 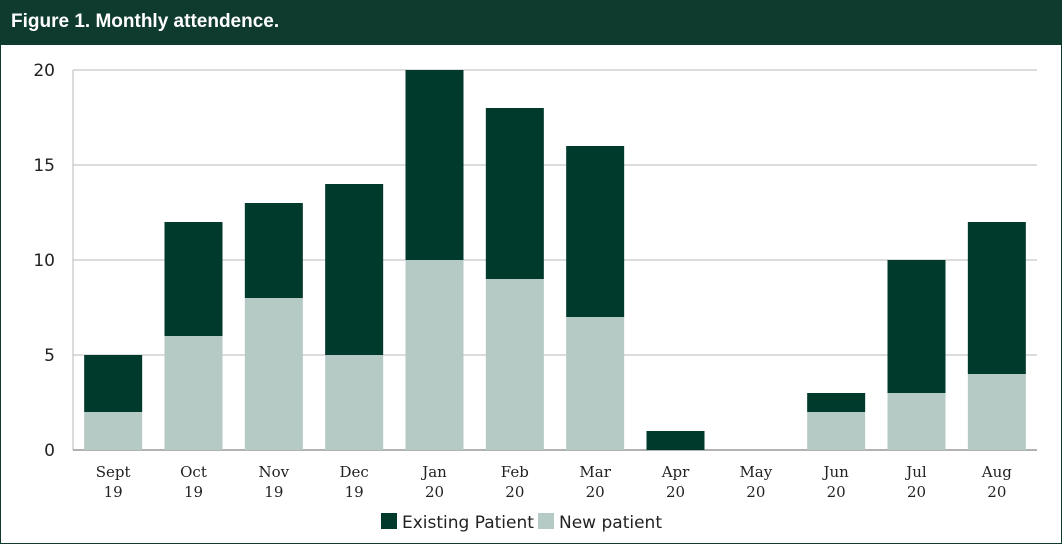 What do you see at coordinates (915, 472) in the screenshot?
I see `x-tick-label-month: Jul` at bounding box center [915, 472].